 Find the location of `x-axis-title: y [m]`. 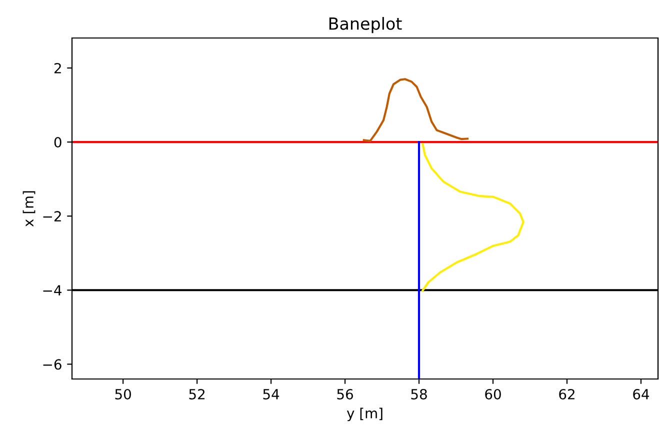

x-axis-title: y [m] is located at coordinates (364, 415).